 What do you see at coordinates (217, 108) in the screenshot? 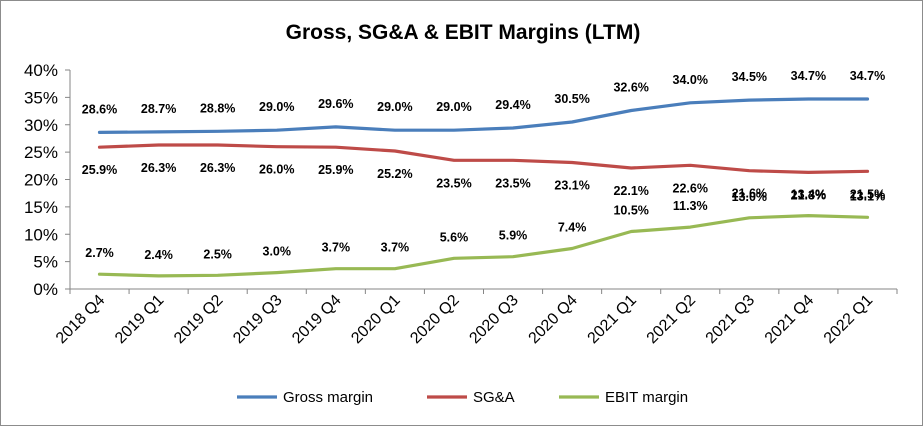
I see `data-label: 28.8%` at bounding box center [217, 108].